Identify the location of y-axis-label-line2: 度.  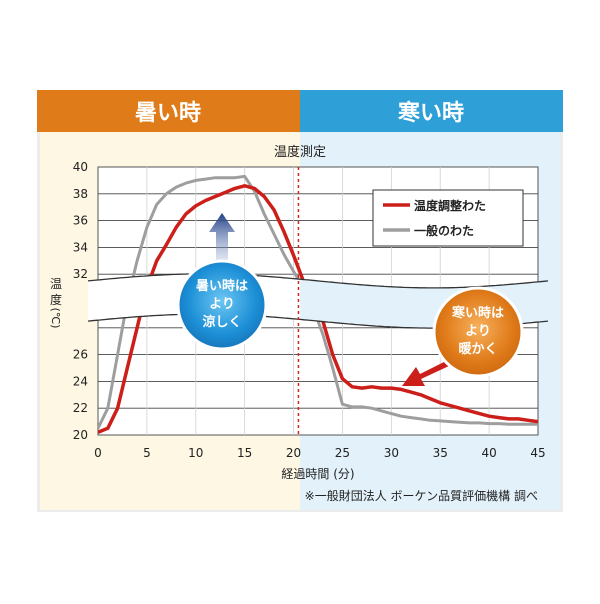
(56, 299).